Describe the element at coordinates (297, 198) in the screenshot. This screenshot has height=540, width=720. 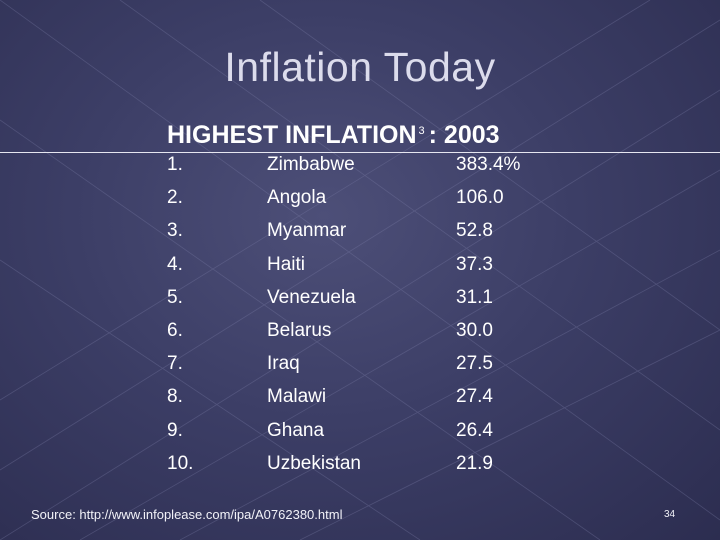
I see `country-cell: Angola` at that location.